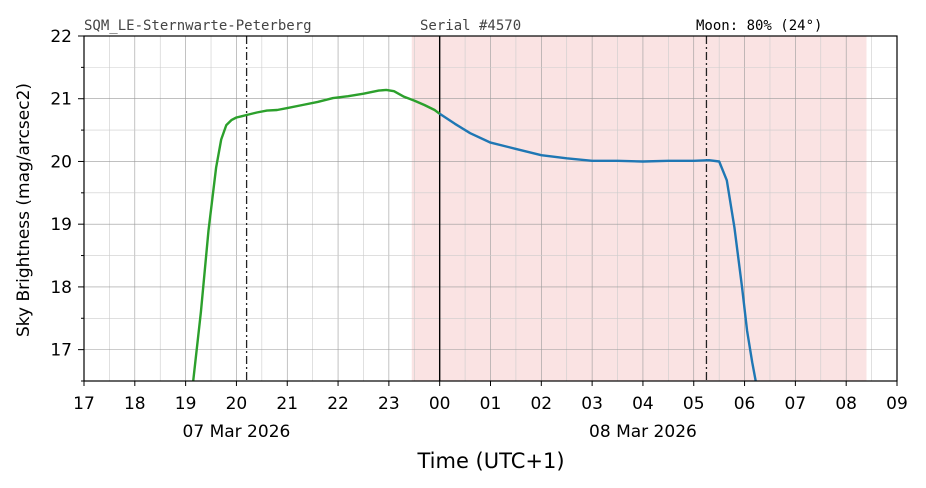  What do you see at coordinates (796, 404) in the screenshot?
I see `x-tick-label: 07` at bounding box center [796, 404].